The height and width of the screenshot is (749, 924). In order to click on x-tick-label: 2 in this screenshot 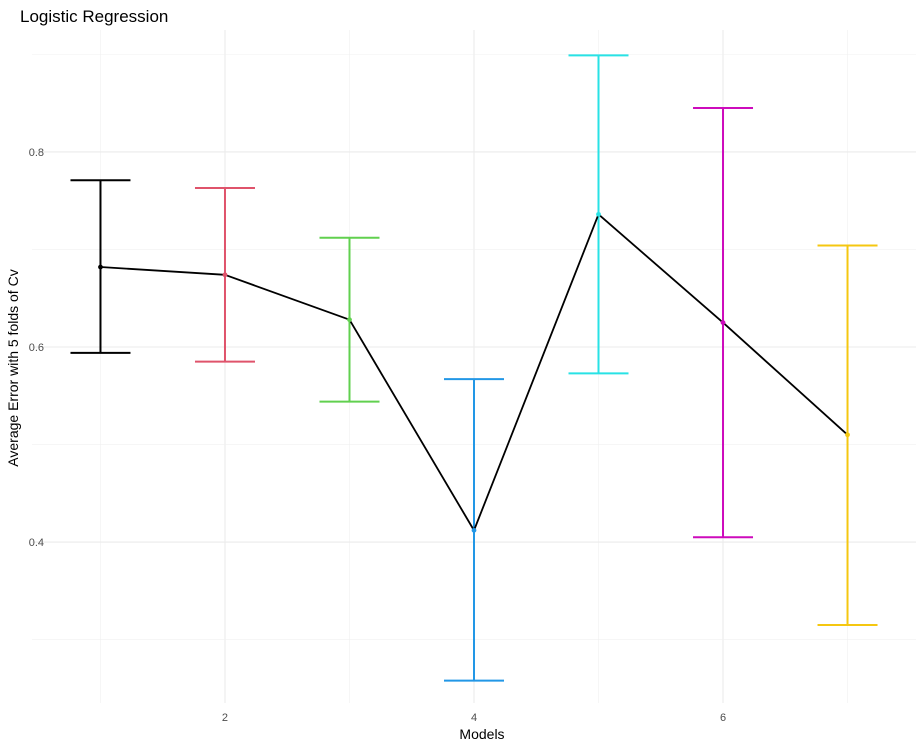, I will do `click(225, 718)`.